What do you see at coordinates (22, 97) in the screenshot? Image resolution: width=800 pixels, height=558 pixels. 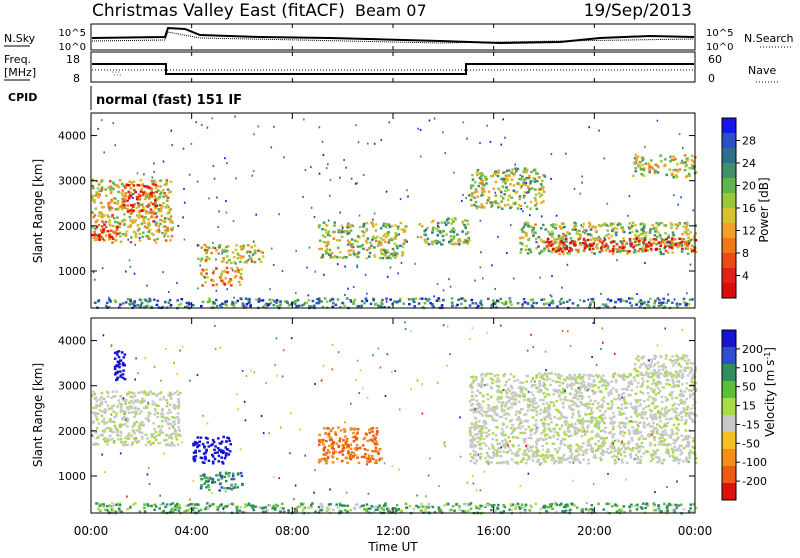 I see `cpid-label: CPID` at bounding box center [22, 97].